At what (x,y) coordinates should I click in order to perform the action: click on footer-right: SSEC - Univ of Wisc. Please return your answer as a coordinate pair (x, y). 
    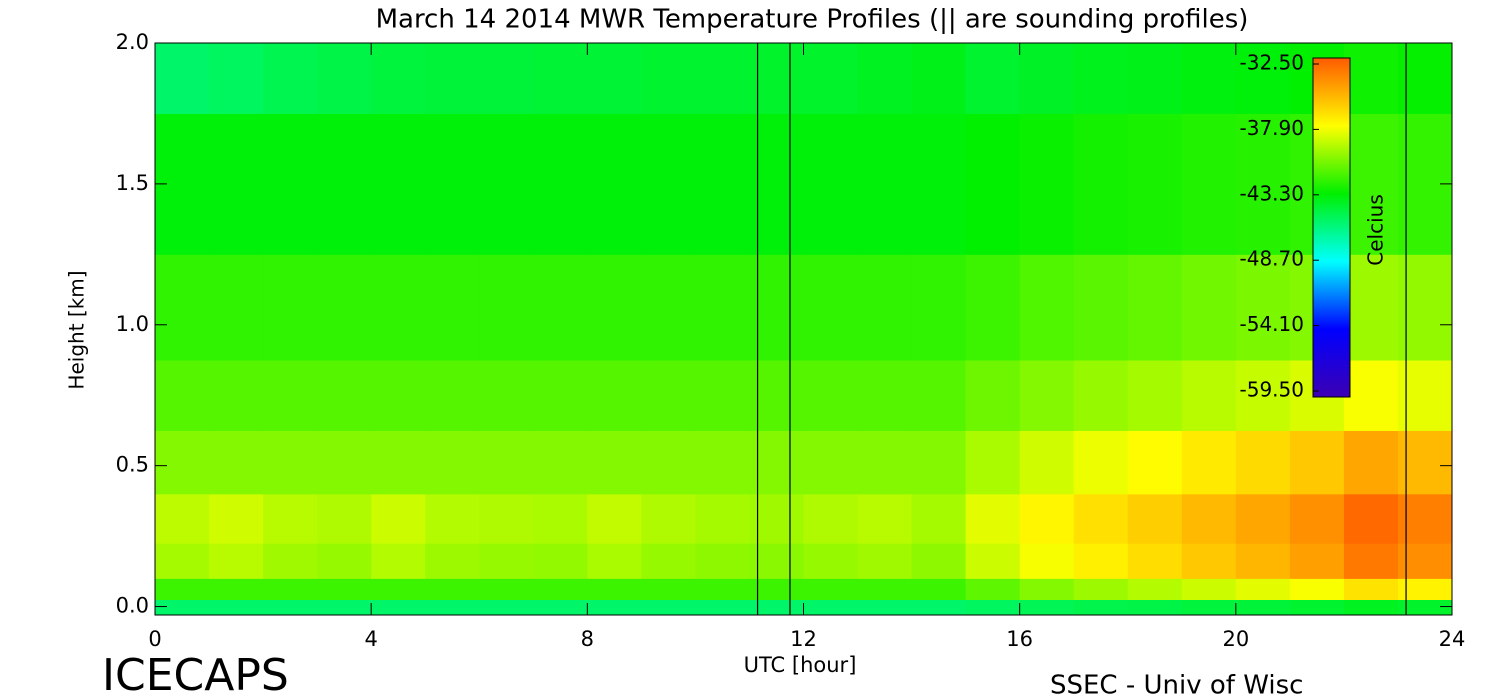
    Looking at the image, I should click on (1176, 685).